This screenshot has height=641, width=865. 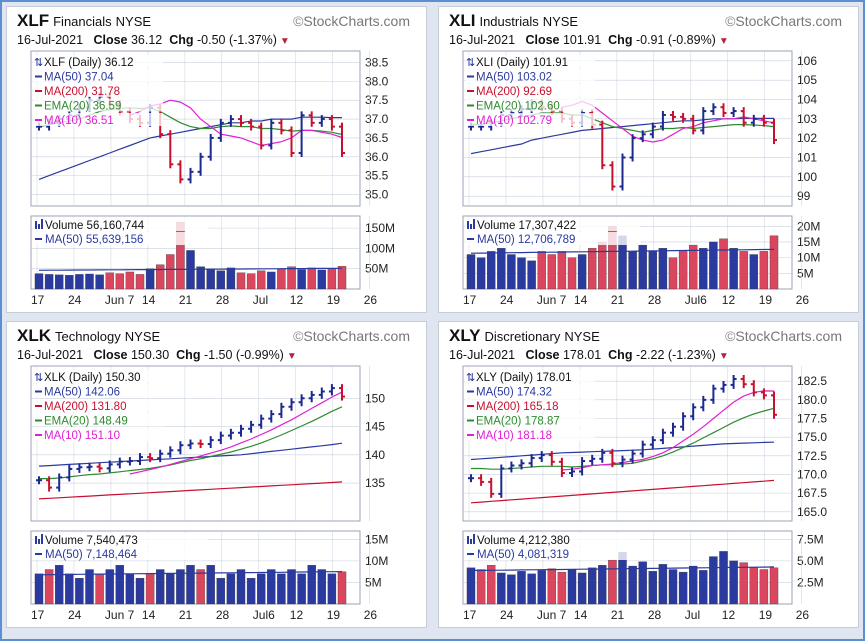 I want to click on ma10-line, so click(x=236, y=123).